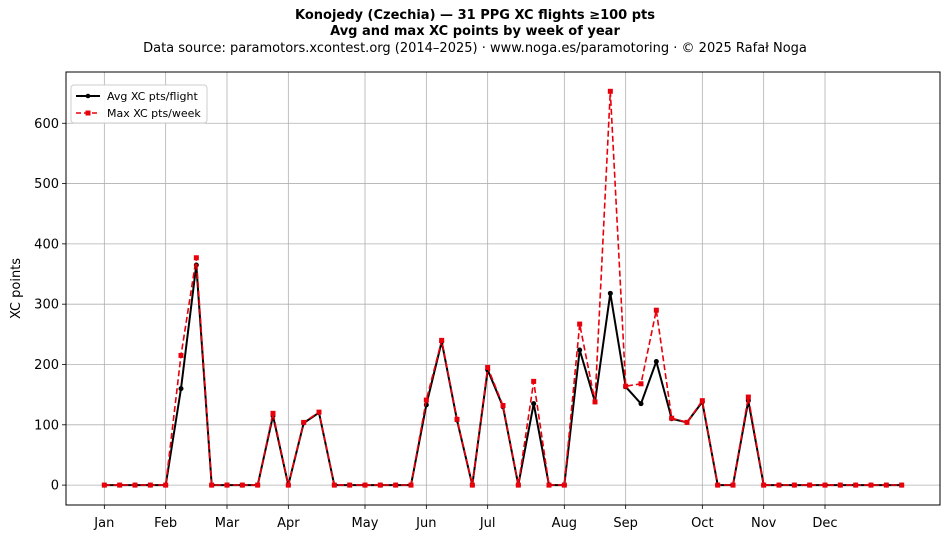  Describe the element at coordinates (425, 523) in the screenshot. I see `x-tick-label: Jun` at that location.